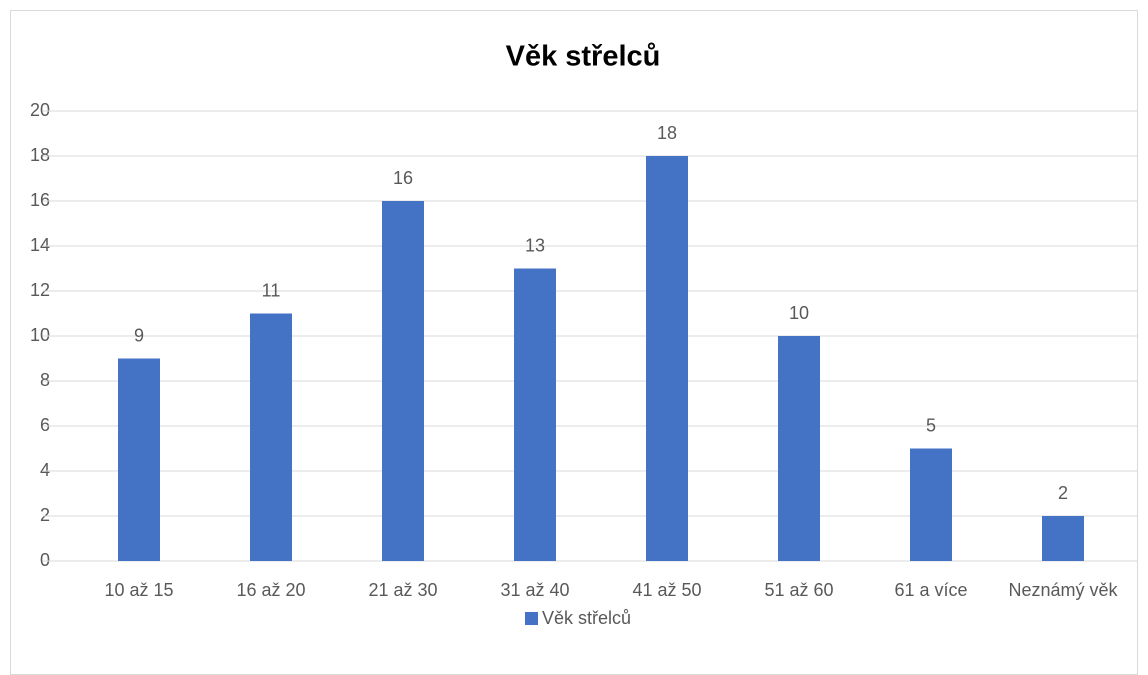 Image resolution: width=1148 pixels, height=675 pixels. I want to click on x-tick-label: 41 až 50, so click(666, 590).